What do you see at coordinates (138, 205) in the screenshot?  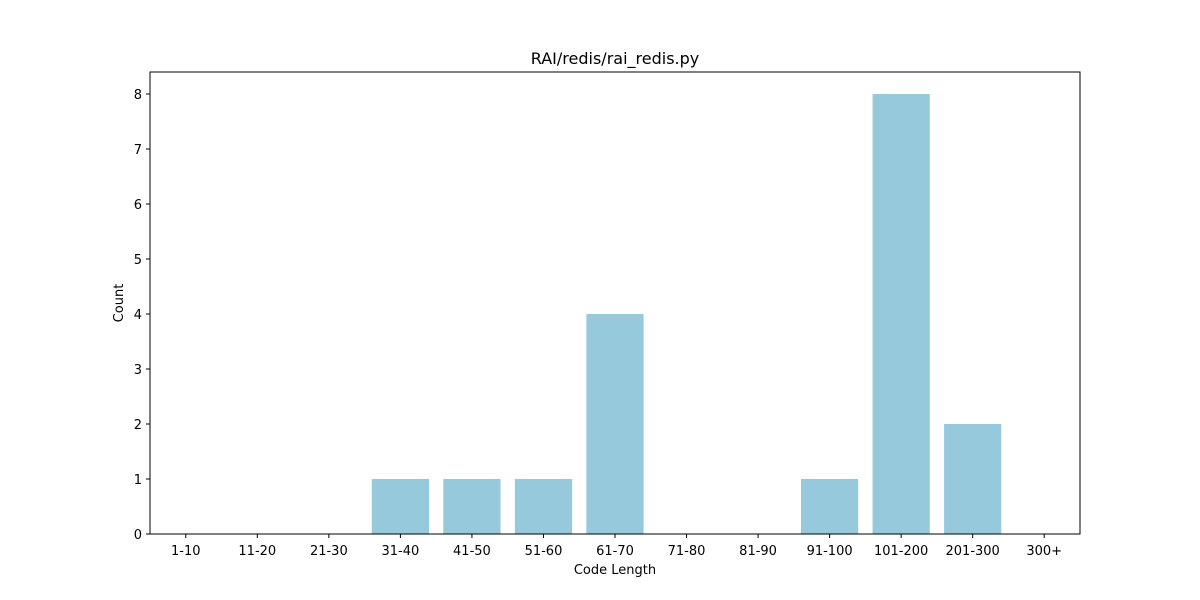 I see `y-tick-label: 6` at bounding box center [138, 205].